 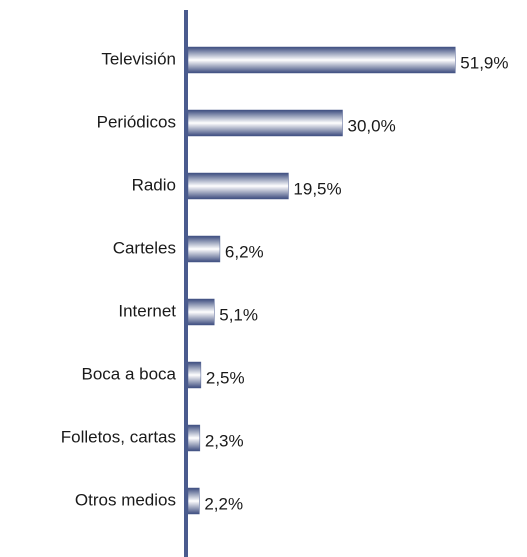 I want to click on category-label: Folletos, cartas, so click(x=118, y=436).